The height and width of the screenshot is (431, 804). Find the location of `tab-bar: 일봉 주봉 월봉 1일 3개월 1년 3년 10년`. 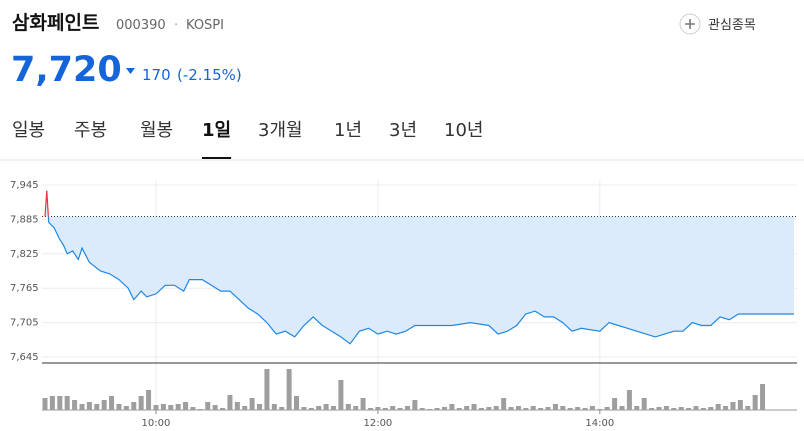

tab-bar: 일봉 주봉 월봉 1일 3개월 1년 3년 10년 is located at coordinates (247, 139).